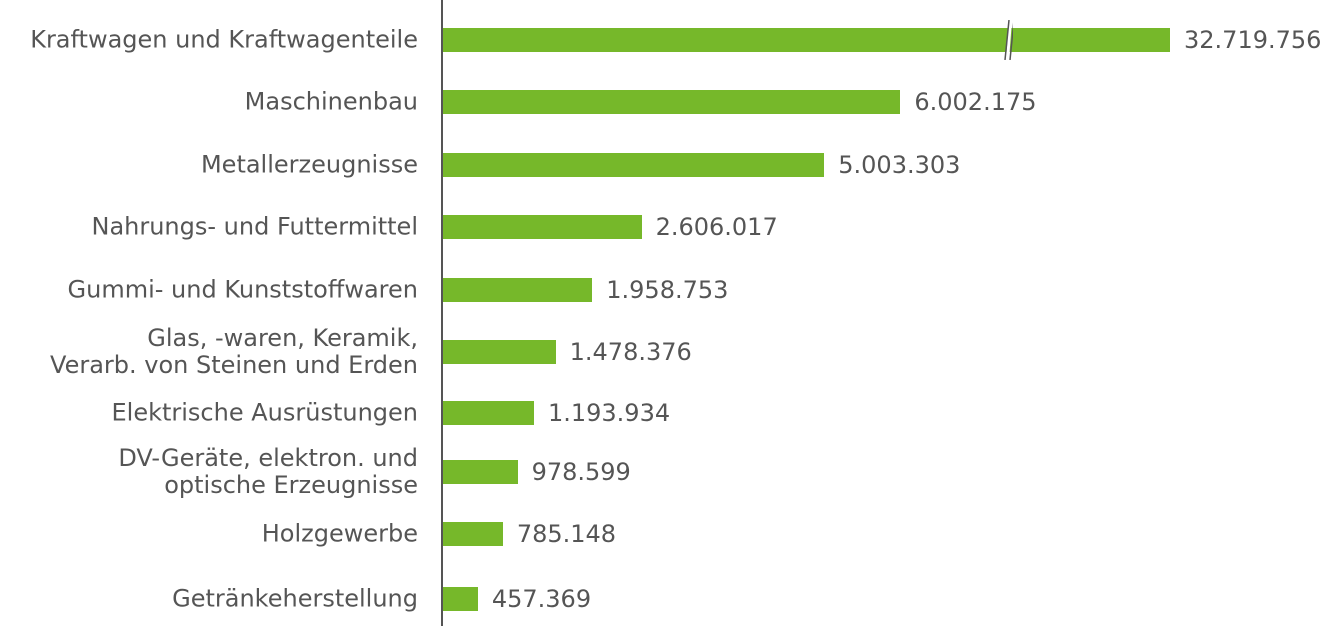 This screenshot has width=1330, height=626. Describe the element at coordinates (1009, 40) in the screenshot. I see `axis-break` at that location.